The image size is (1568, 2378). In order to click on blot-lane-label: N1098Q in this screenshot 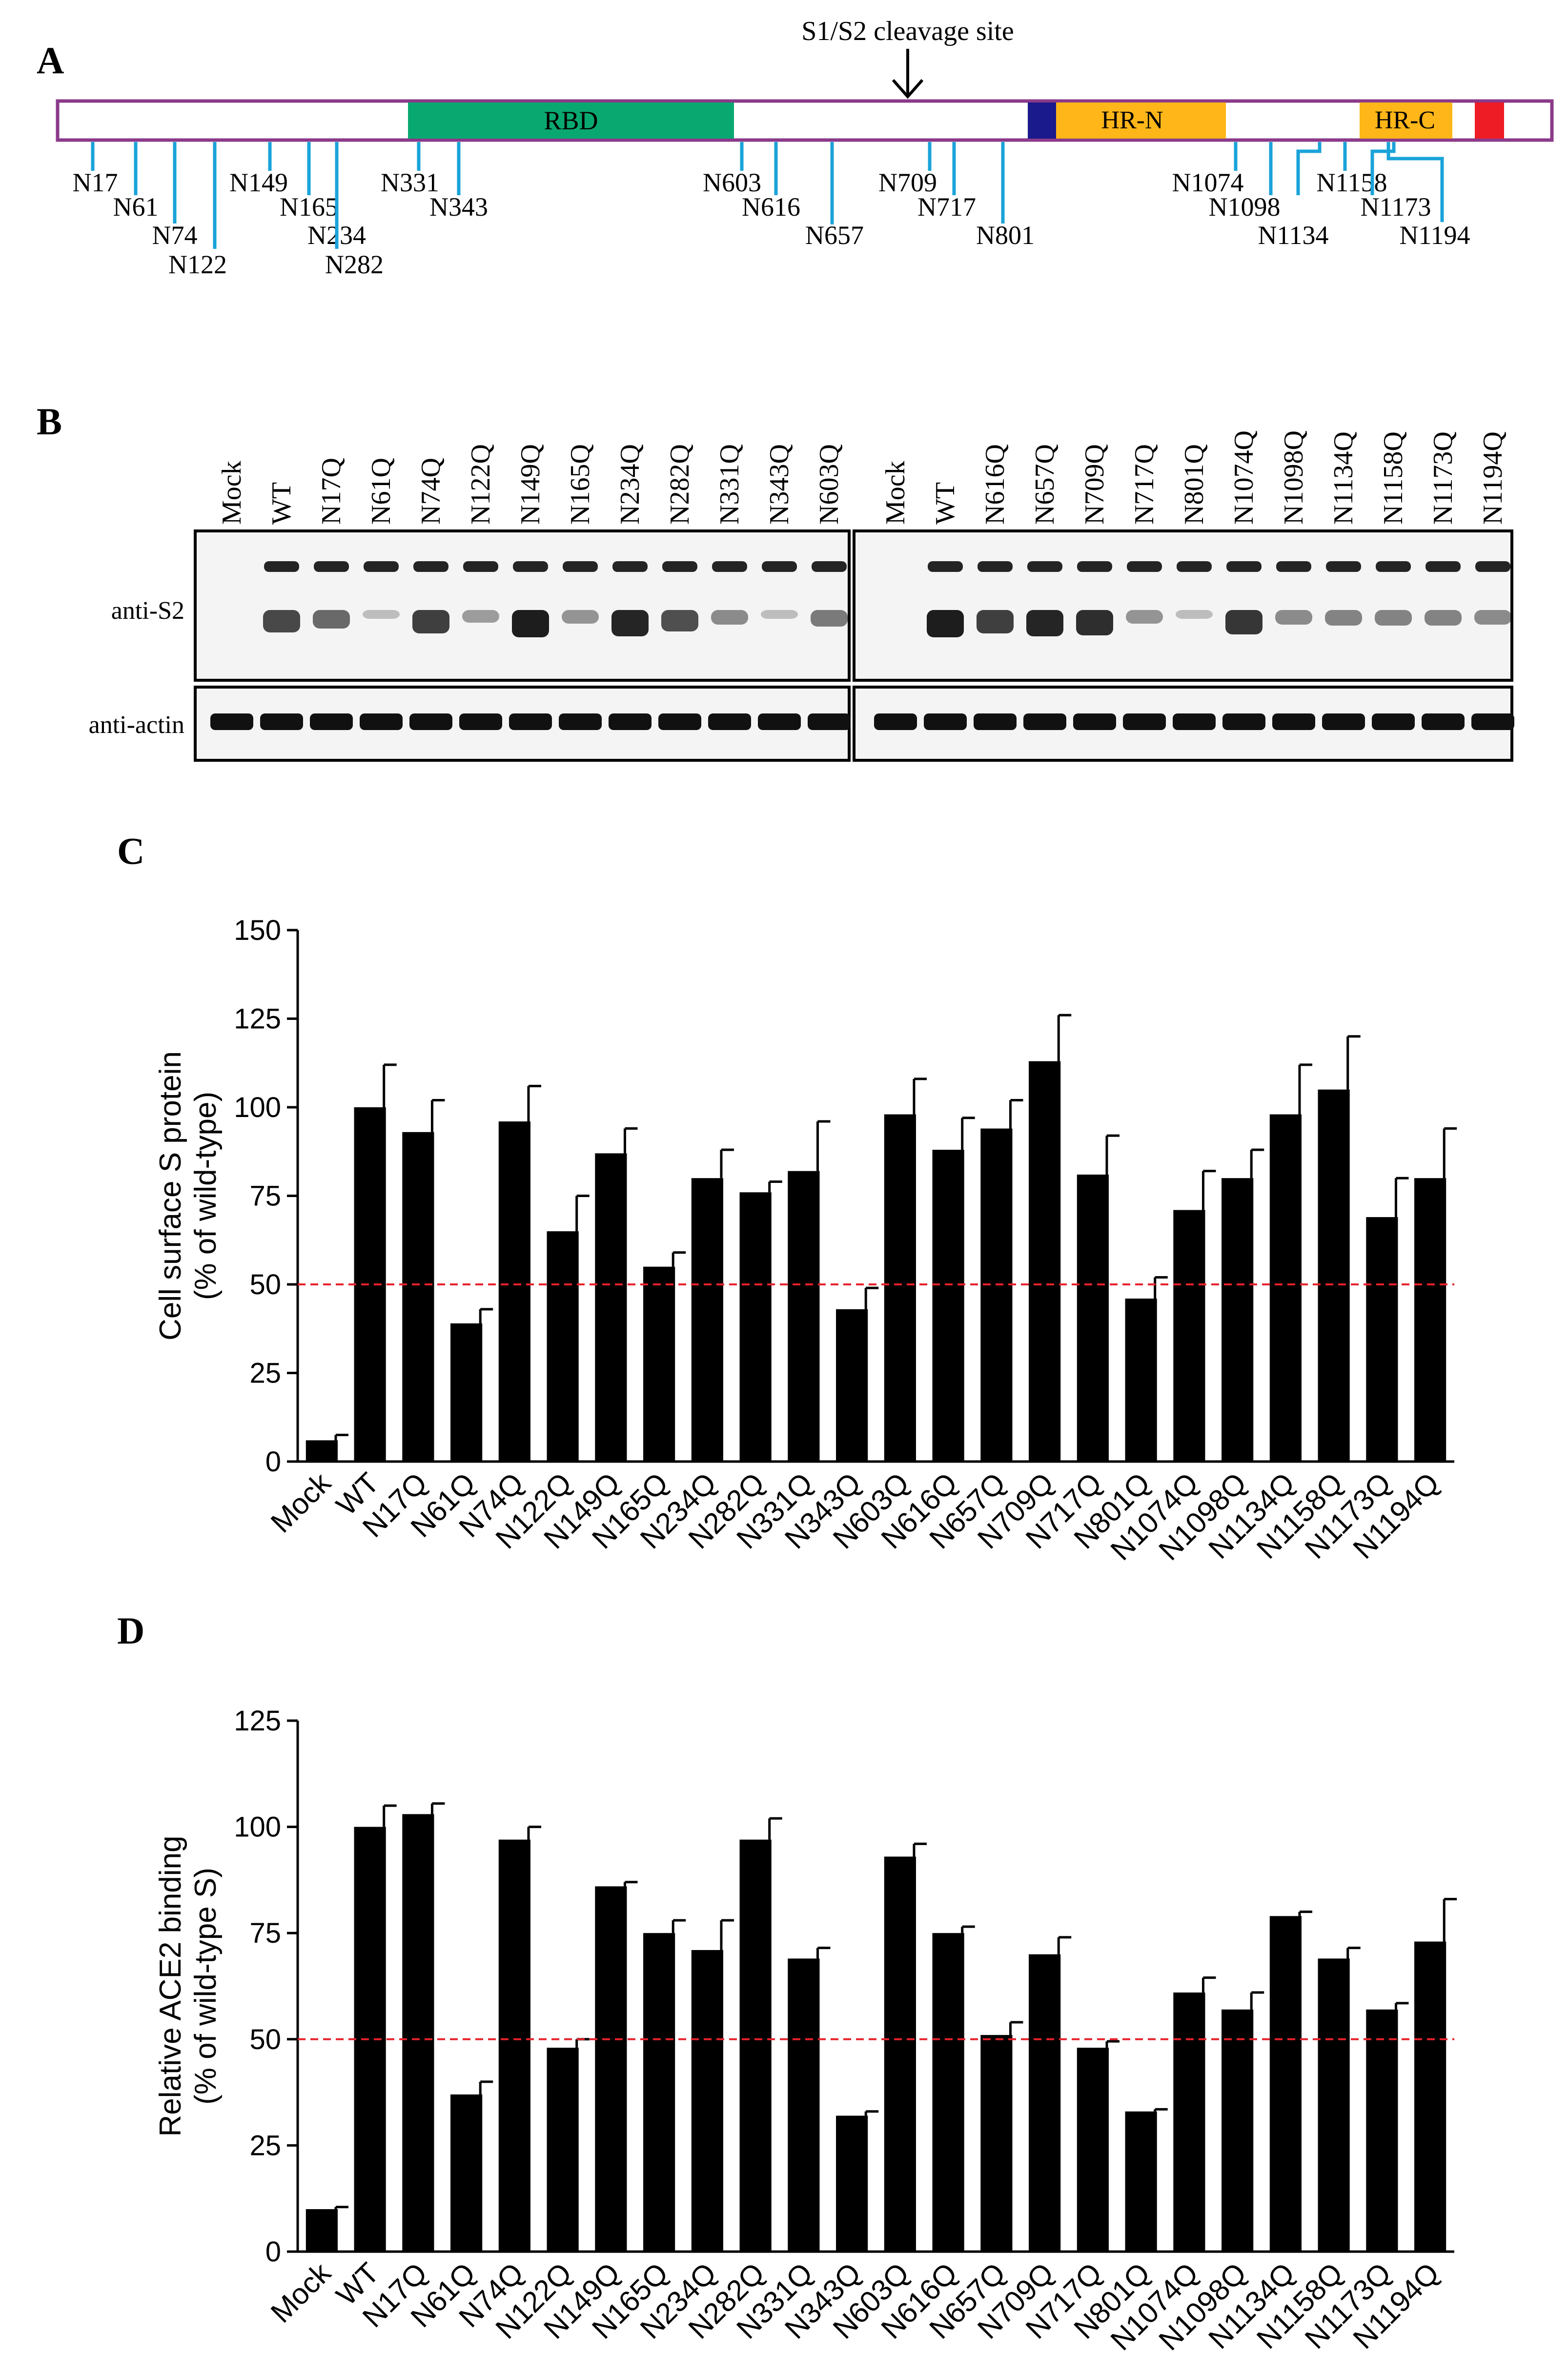, I will do `click(1294, 477)`.